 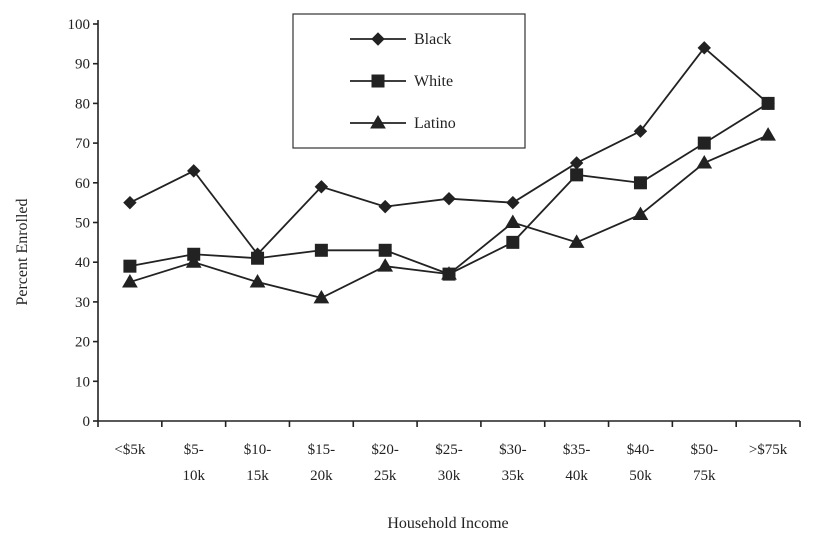 I want to click on y-axis-title: Percent Enrolled, so click(x=22, y=251).